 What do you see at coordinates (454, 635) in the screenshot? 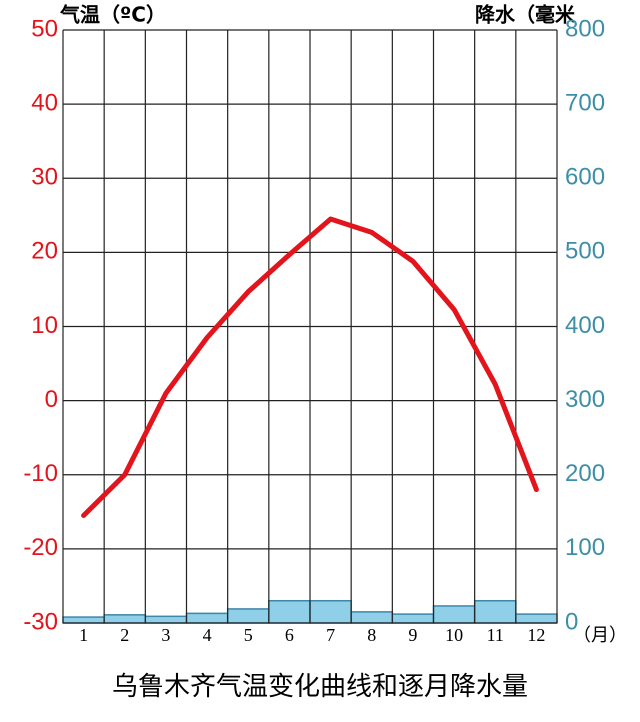
I see `x-tick-label: 10` at bounding box center [454, 635].